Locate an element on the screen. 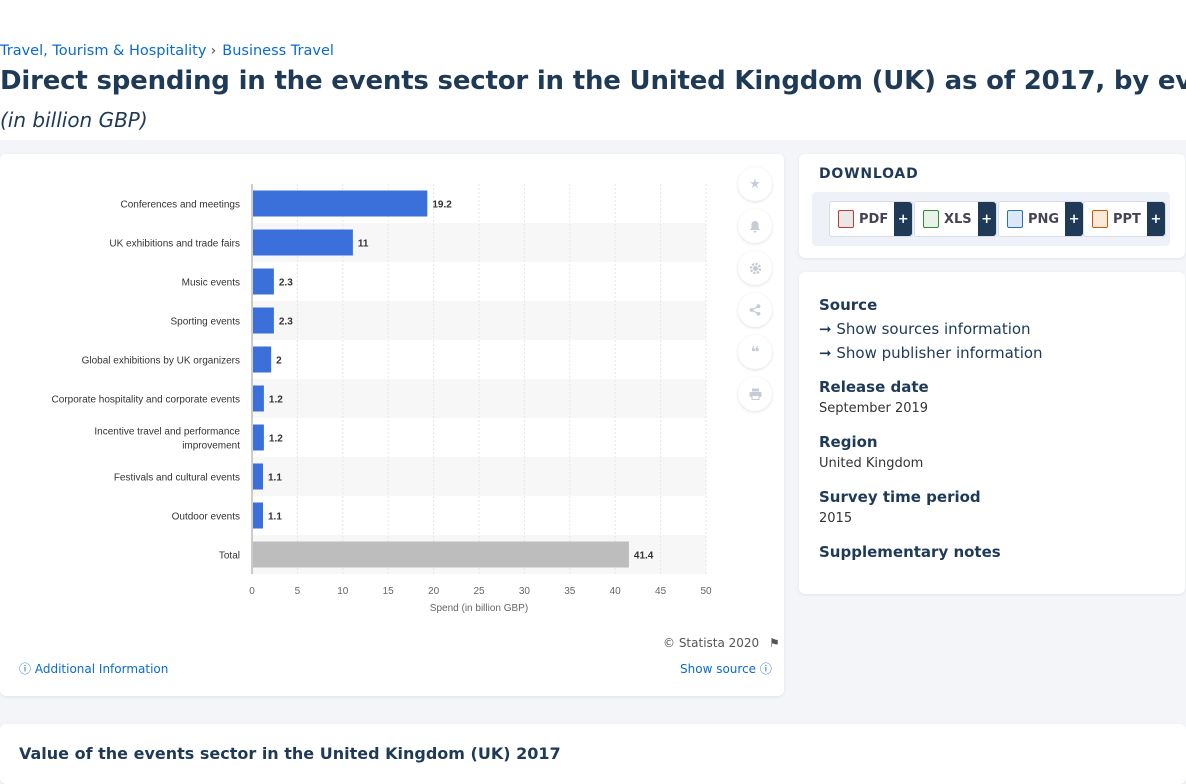  share-icon is located at coordinates (755, 310).